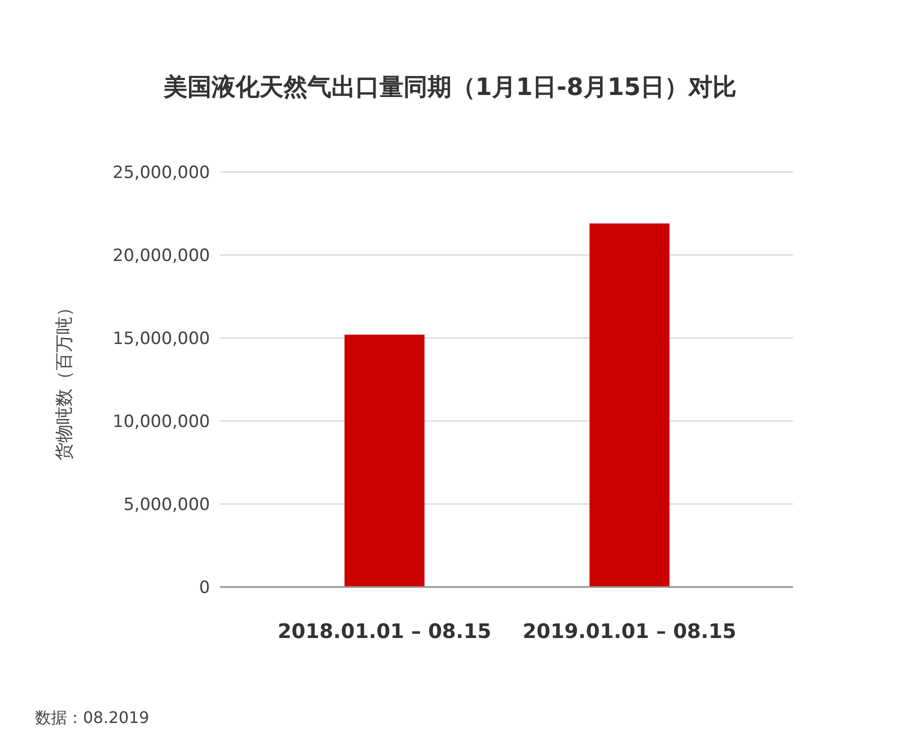 The width and height of the screenshot is (900, 751). Describe the element at coordinates (385, 631) in the screenshot. I see `x-tick-label: 2018.01.01 – 08.15` at that location.